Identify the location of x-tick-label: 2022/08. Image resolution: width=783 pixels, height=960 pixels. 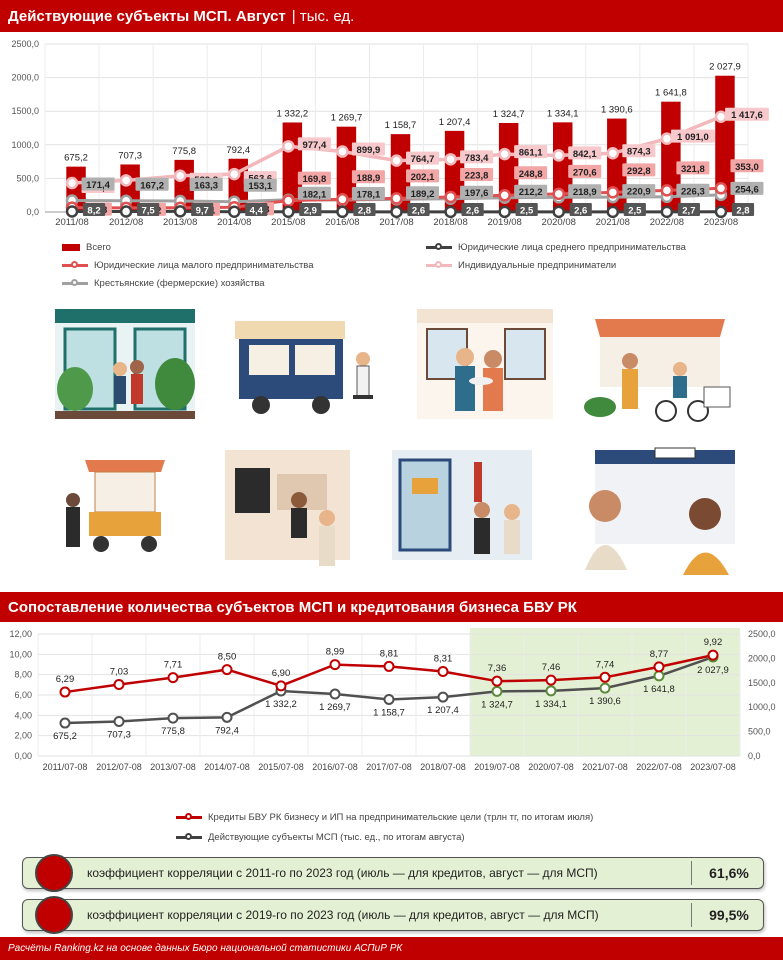
(667, 222).